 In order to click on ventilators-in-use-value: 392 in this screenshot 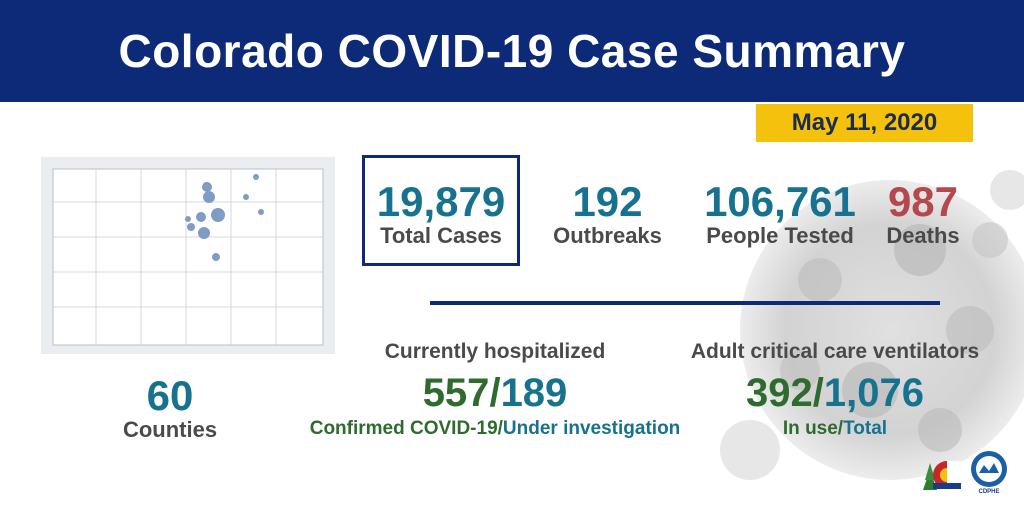, I will do `click(779, 393)`.